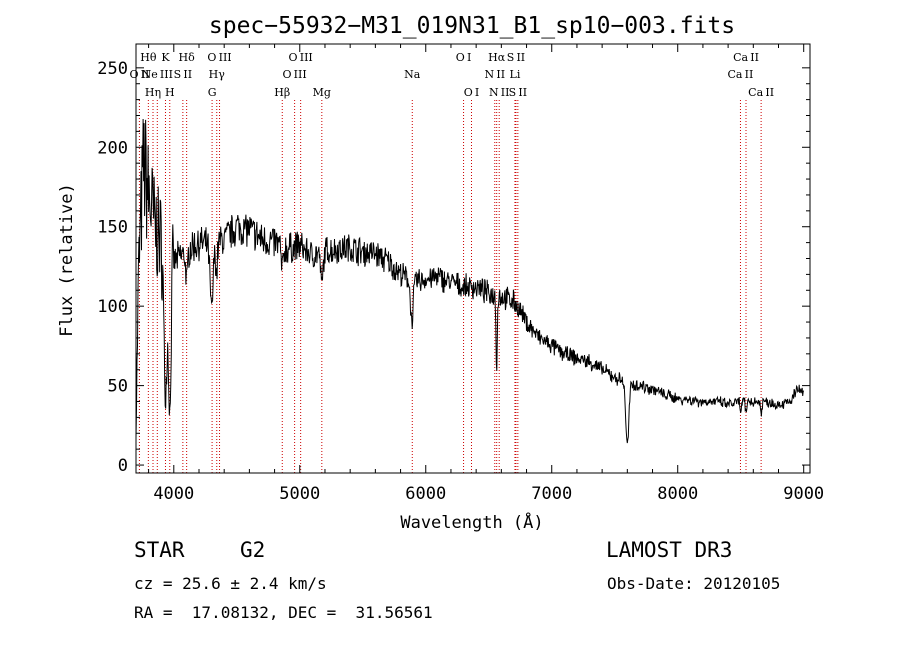  Describe the element at coordinates (148, 57) in the screenshot. I see `line-label: Hθ` at that location.